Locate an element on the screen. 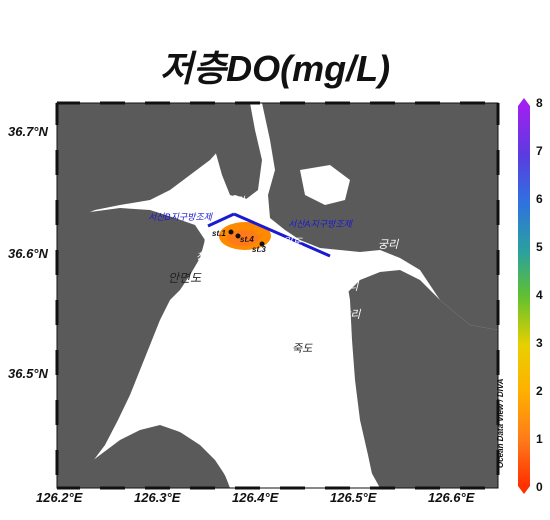  colorbar-tick-1: 1 is located at coordinates (539, 439).